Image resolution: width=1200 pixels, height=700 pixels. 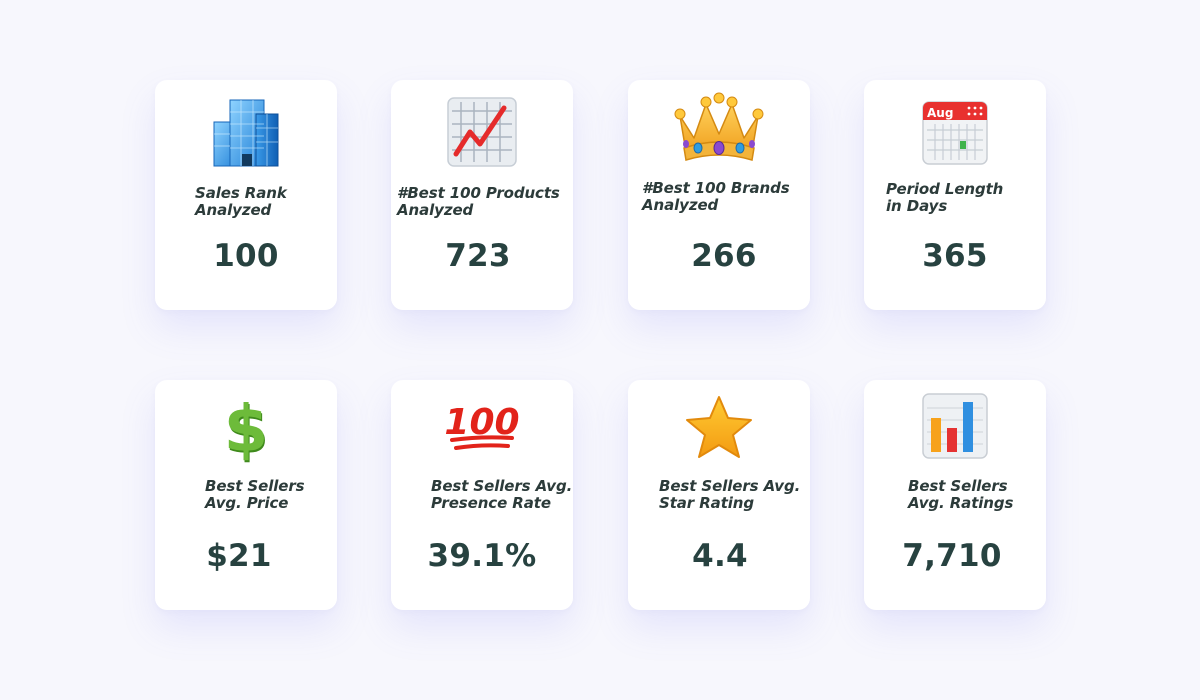 What do you see at coordinates (241, 201) in the screenshot?
I see `stat-label: Sales Rank Analyzed` at bounding box center [241, 201].